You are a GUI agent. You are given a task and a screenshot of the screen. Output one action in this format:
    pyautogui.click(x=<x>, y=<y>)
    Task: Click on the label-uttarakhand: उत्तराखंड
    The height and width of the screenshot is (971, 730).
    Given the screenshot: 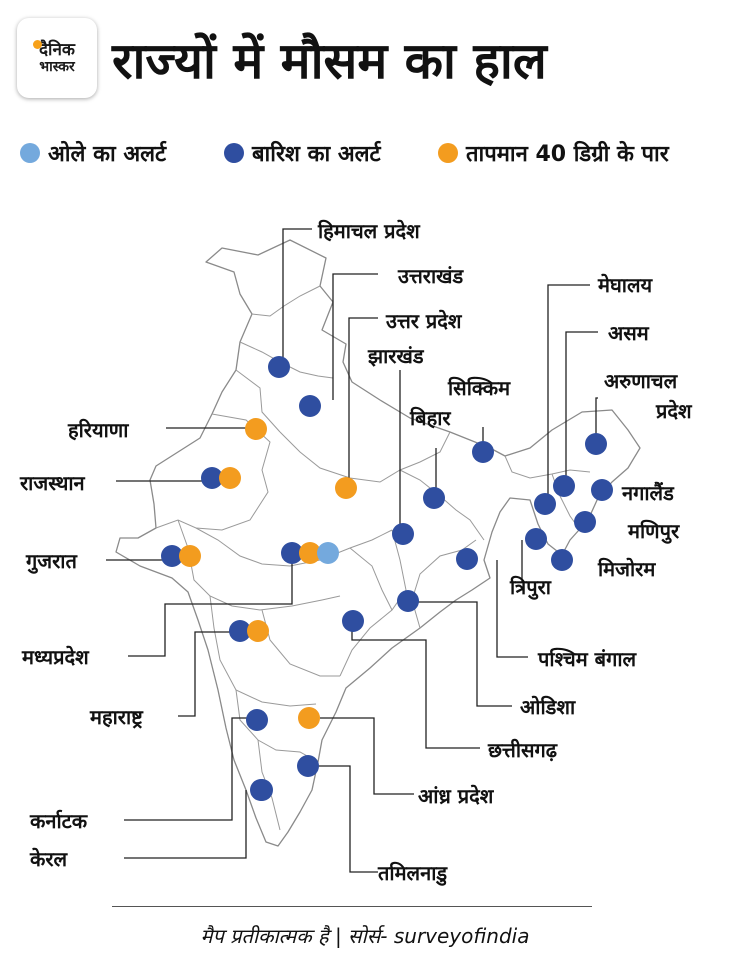 What is the action you would take?
    pyautogui.click(x=430, y=276)
    